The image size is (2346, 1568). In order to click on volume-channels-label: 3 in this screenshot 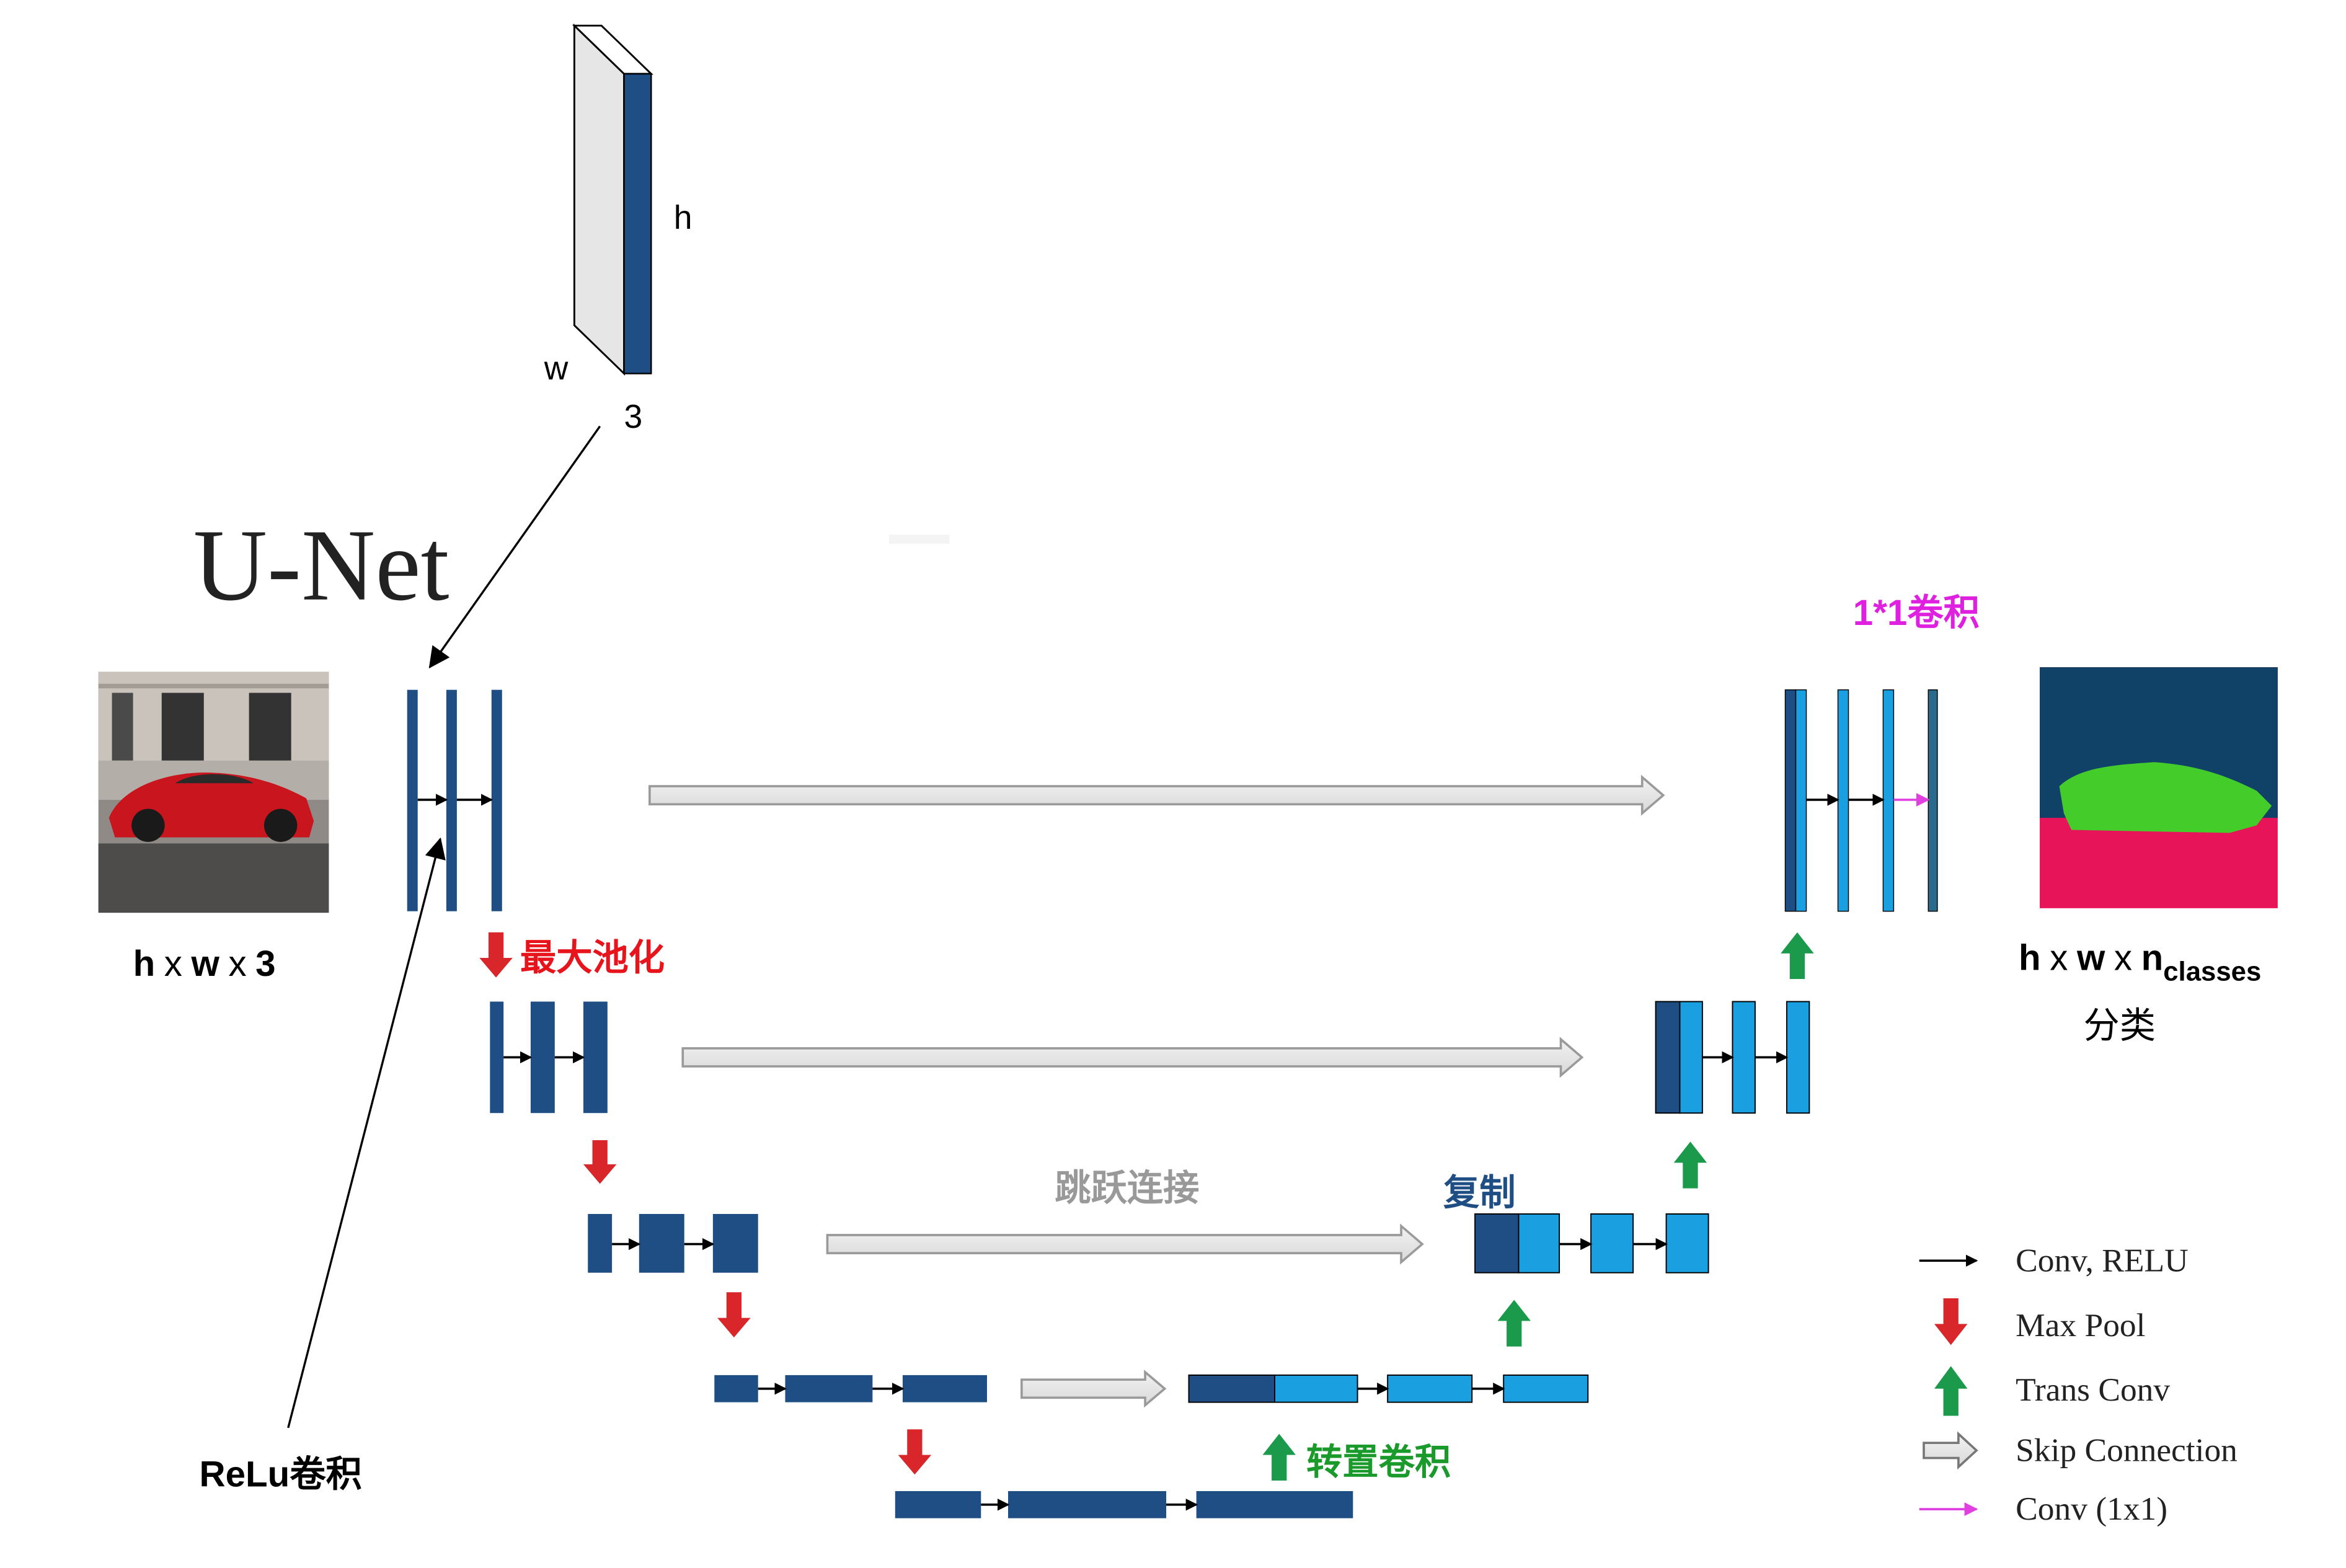, I will do `click(633, 417)`.